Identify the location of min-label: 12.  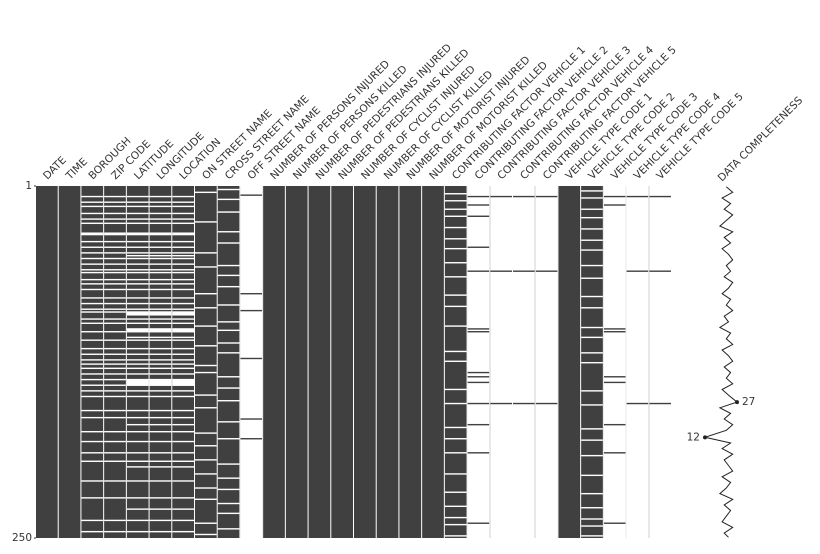
(693, 437).